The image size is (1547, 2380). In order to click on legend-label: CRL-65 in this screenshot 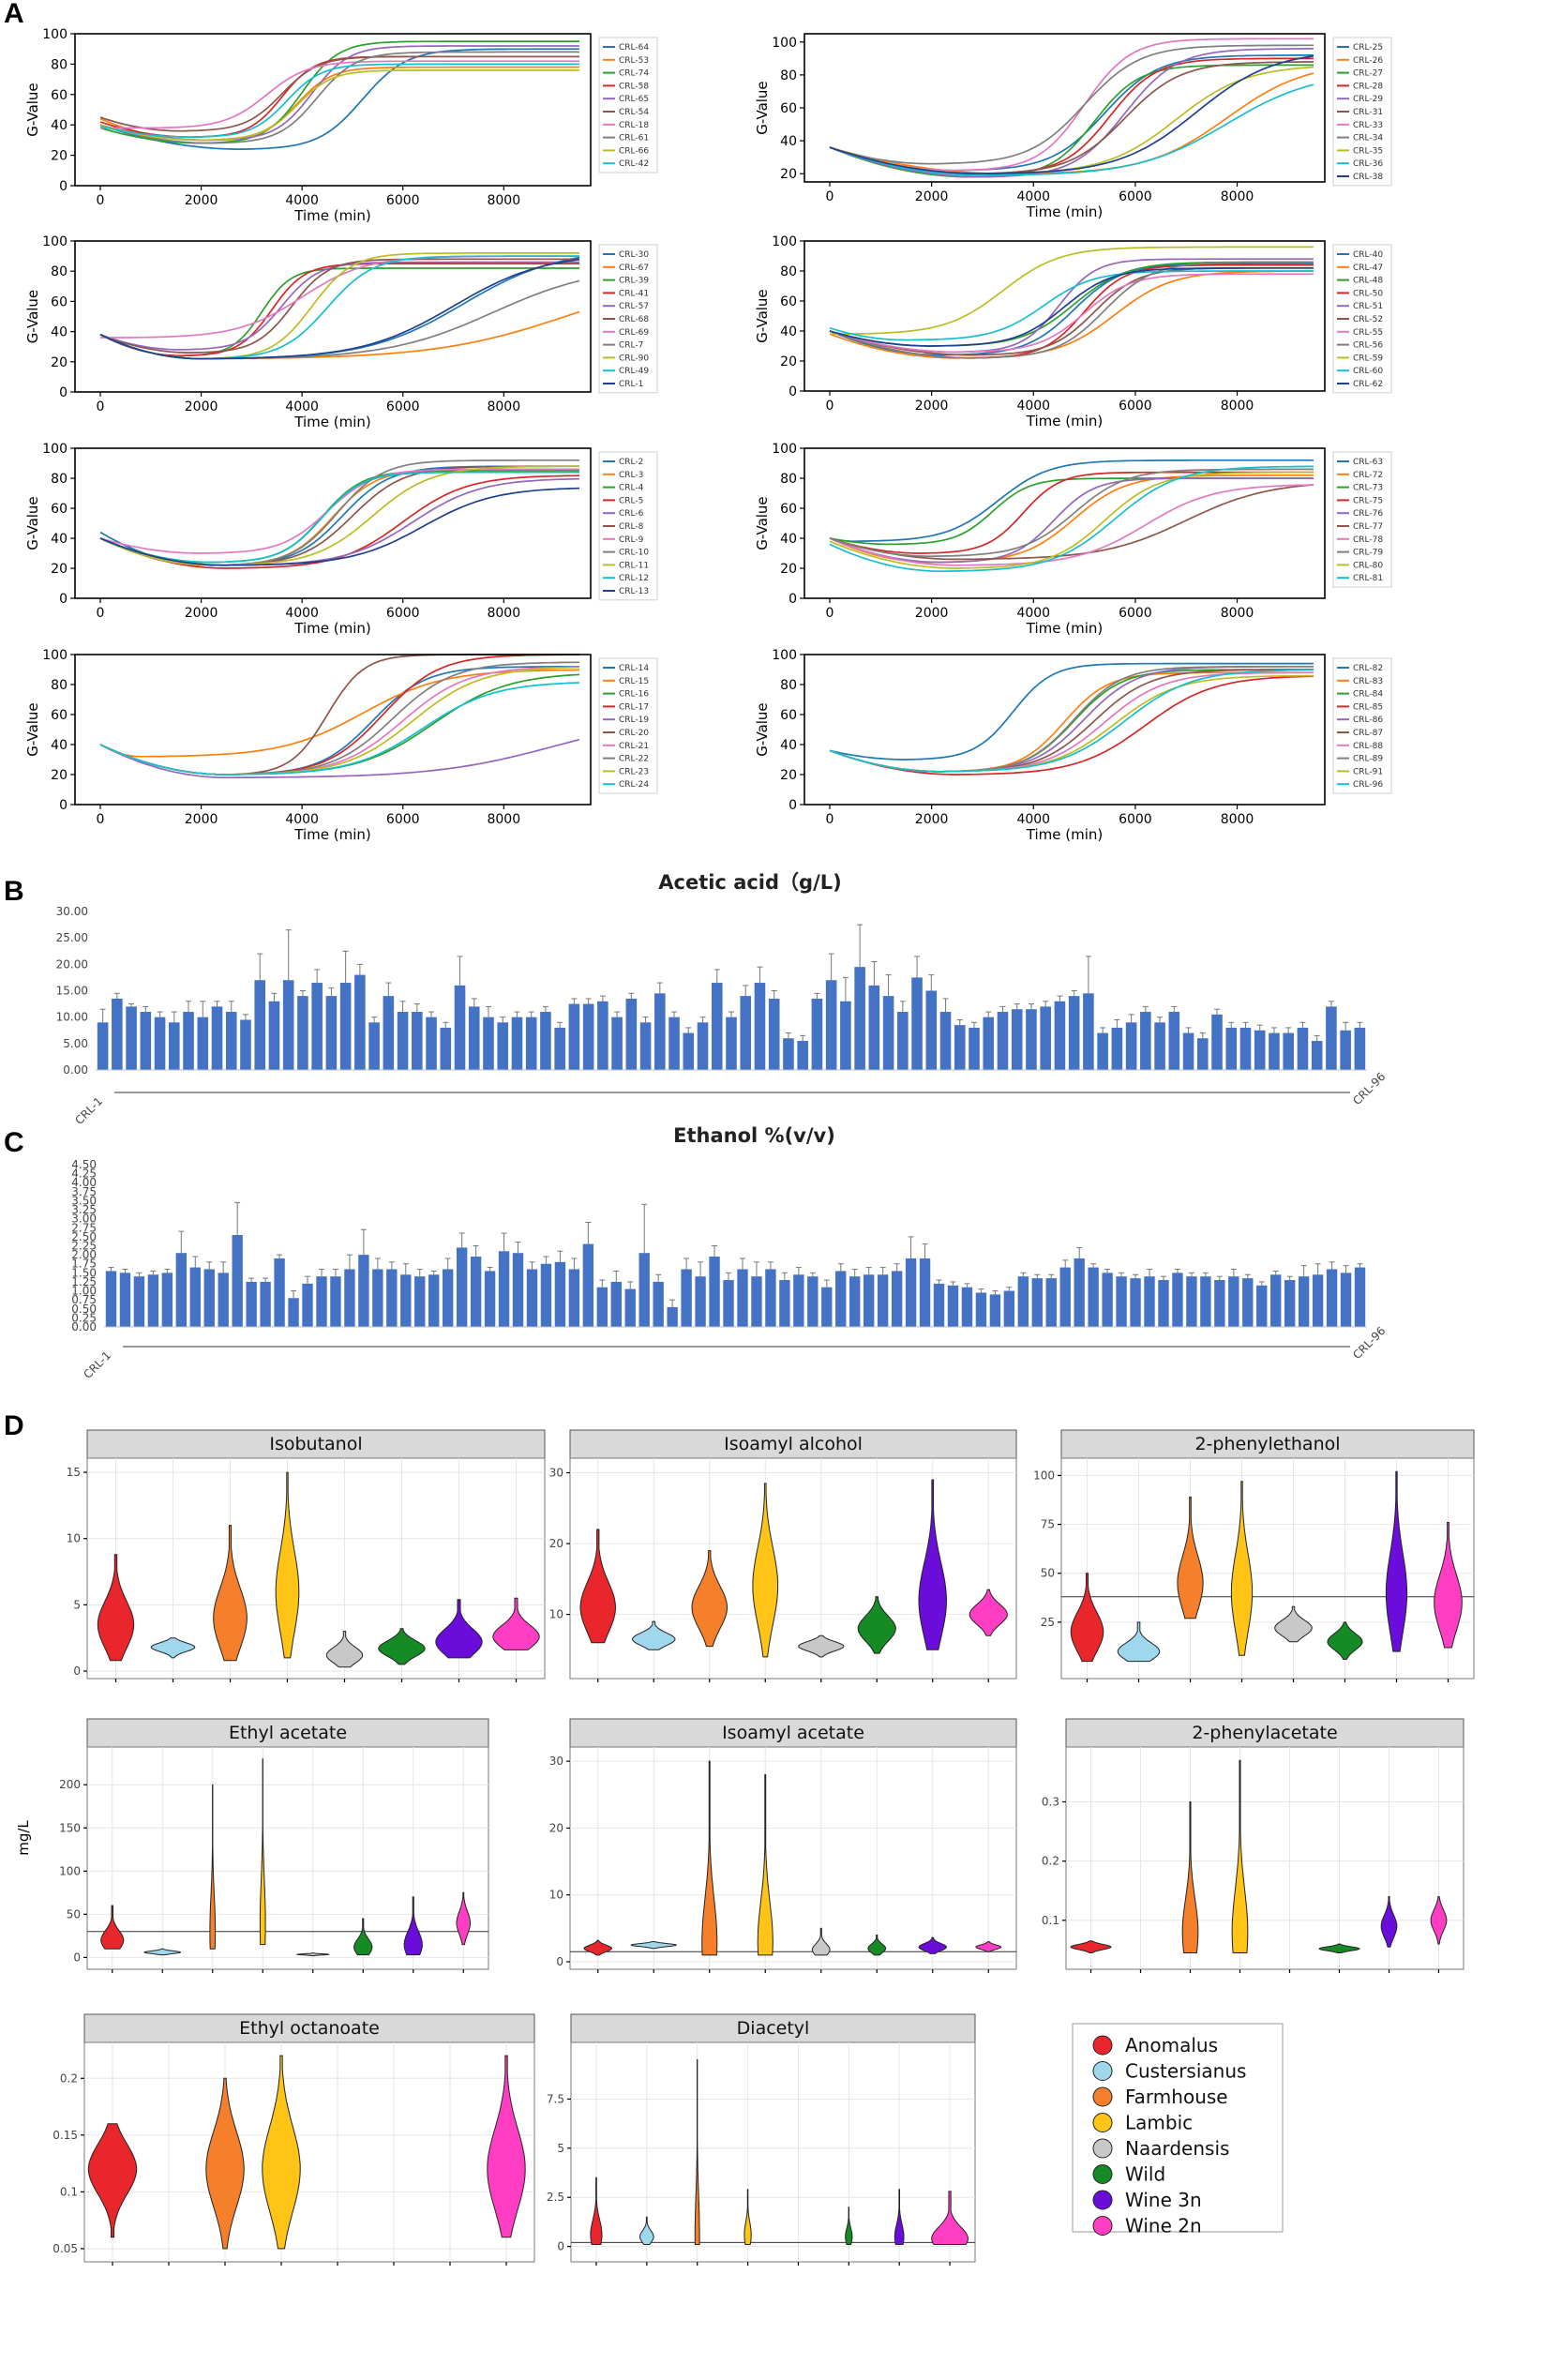, I will do `click(634, 99)`.